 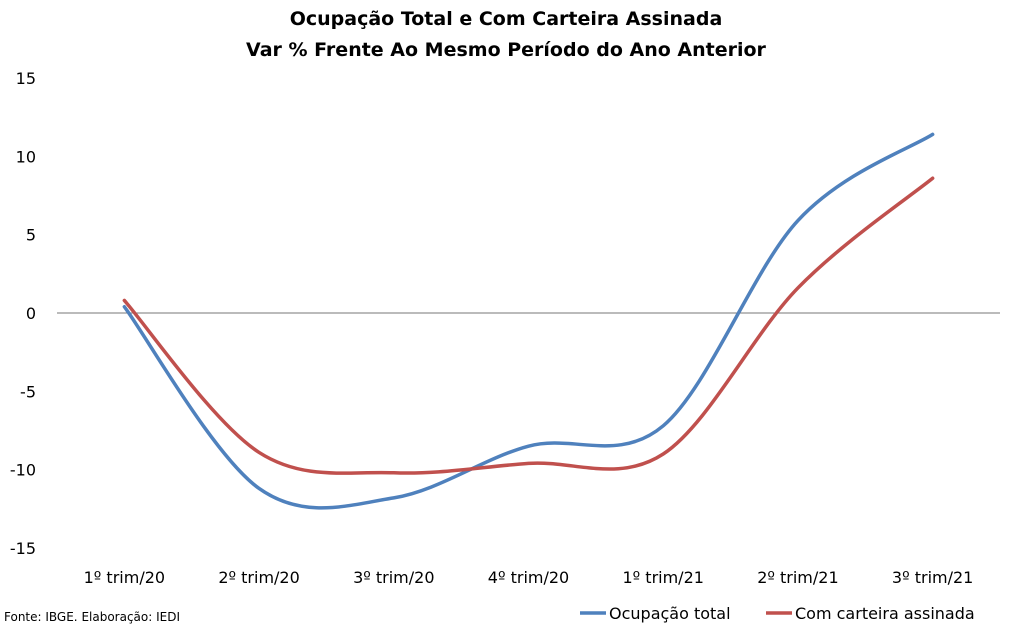 I want to click on x-tick-label: 2º trim/21, so click(x=797, y=577).